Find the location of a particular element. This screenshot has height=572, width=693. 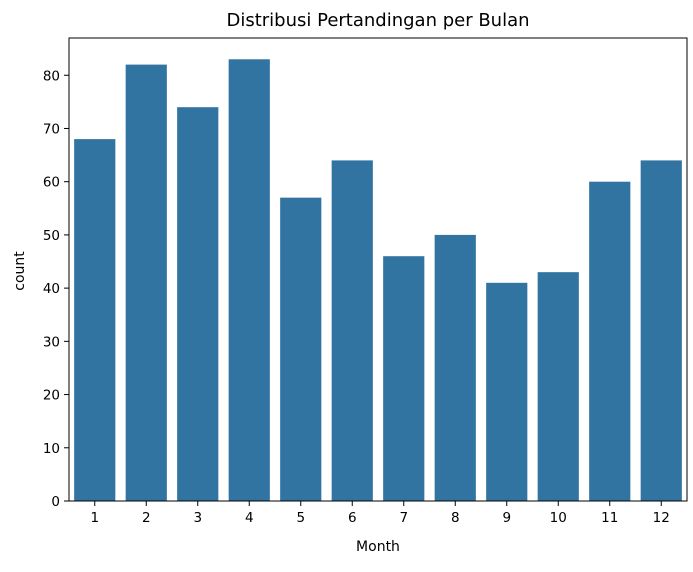

y-tick-label: 10 is located at coordinates (51, 449).